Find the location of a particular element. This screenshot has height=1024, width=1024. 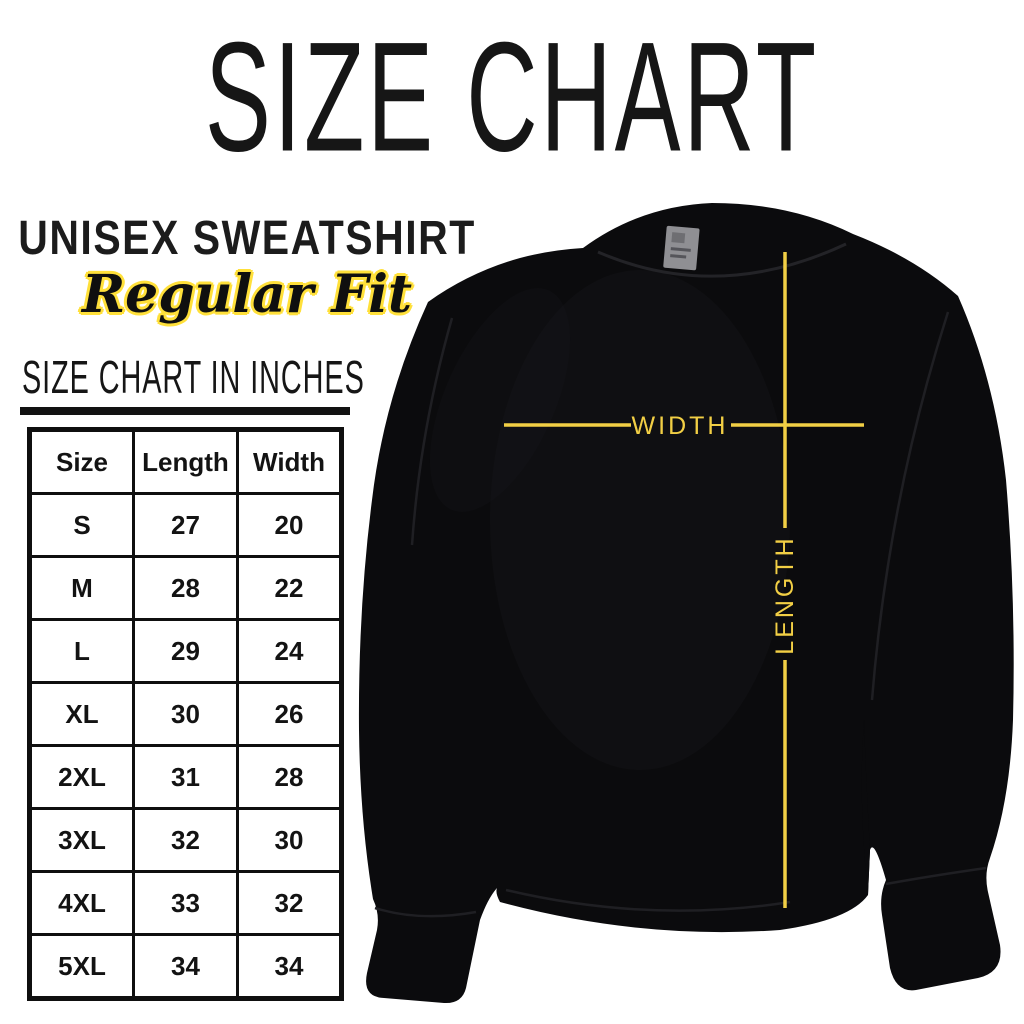

table-cell: 3XL is located at coordinates (81, 840).